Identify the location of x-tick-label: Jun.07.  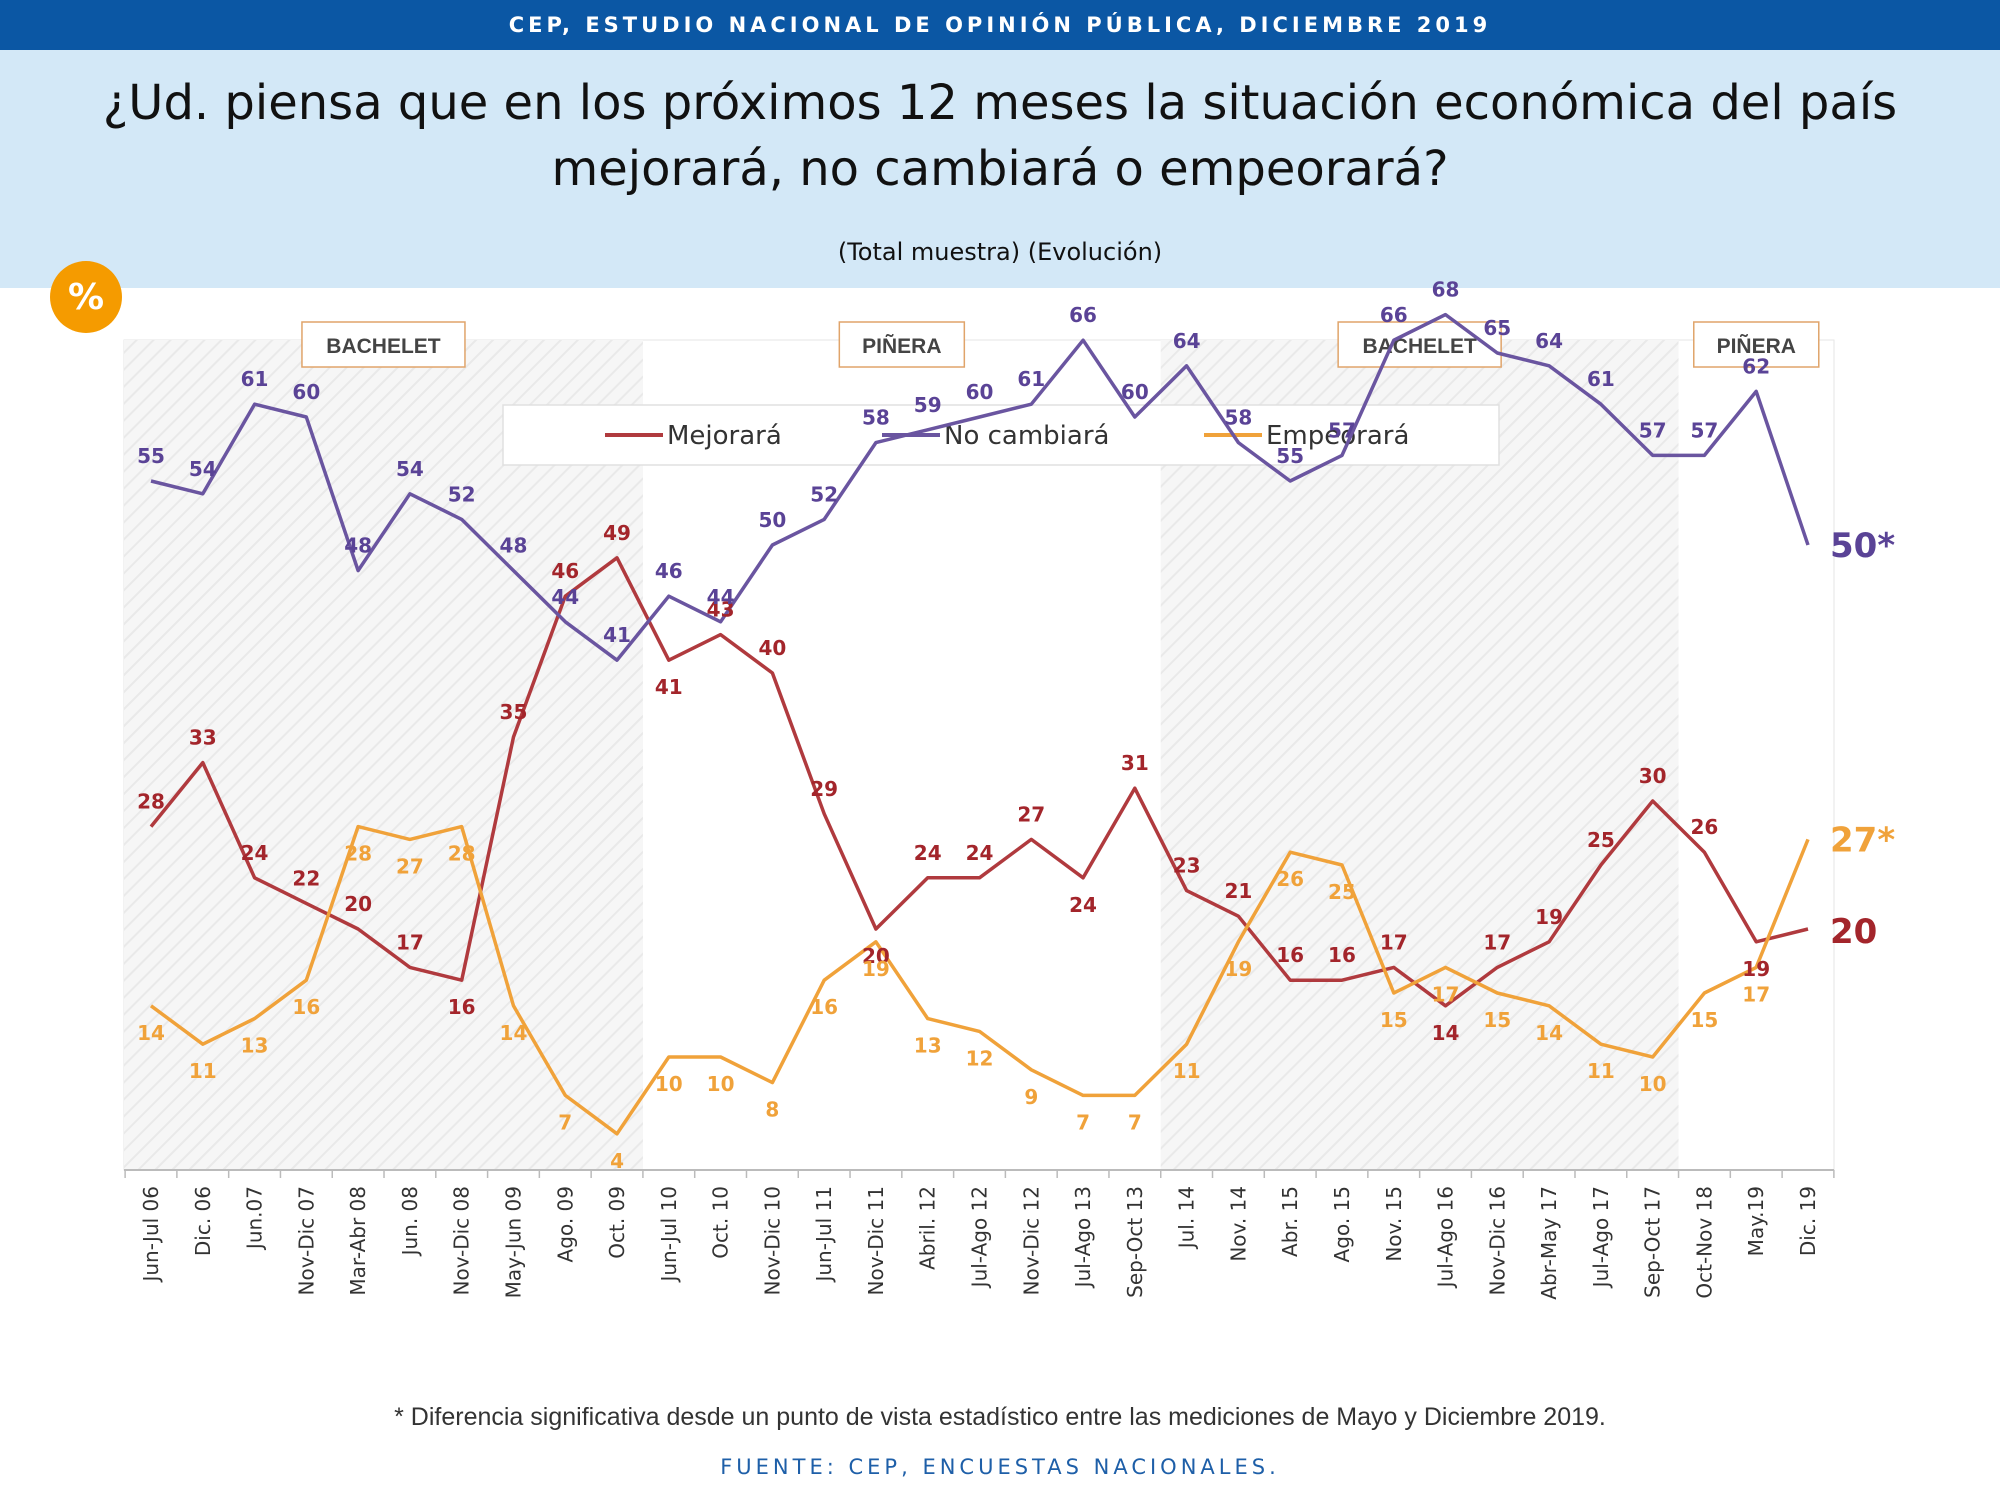
(255, 1218).